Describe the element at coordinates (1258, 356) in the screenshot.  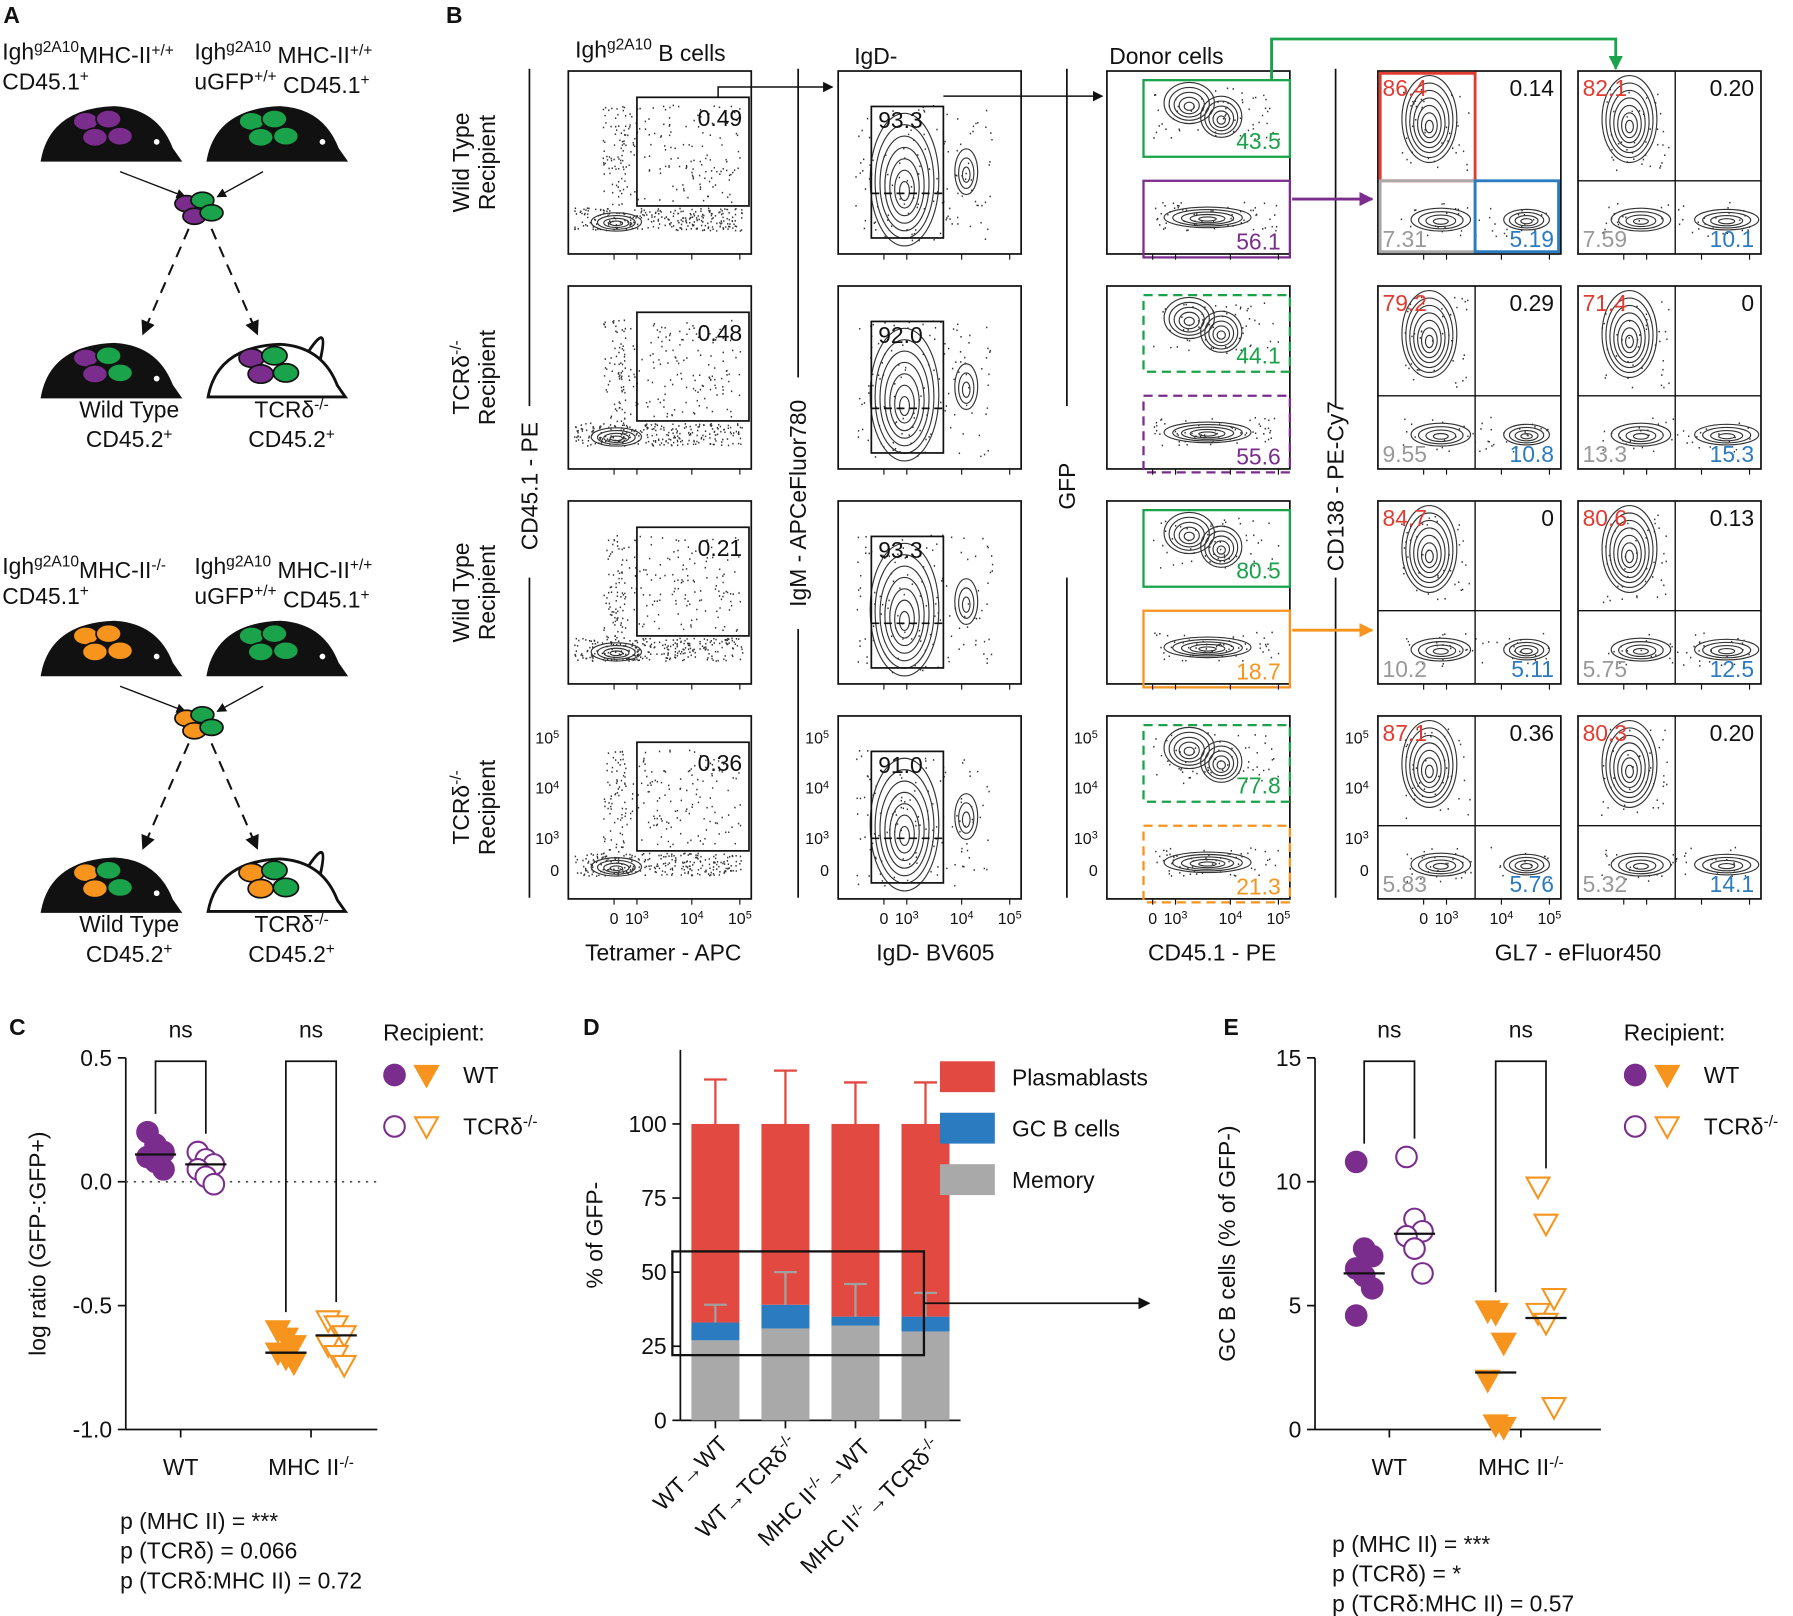
I see `gate-value: 44.1` at that location.